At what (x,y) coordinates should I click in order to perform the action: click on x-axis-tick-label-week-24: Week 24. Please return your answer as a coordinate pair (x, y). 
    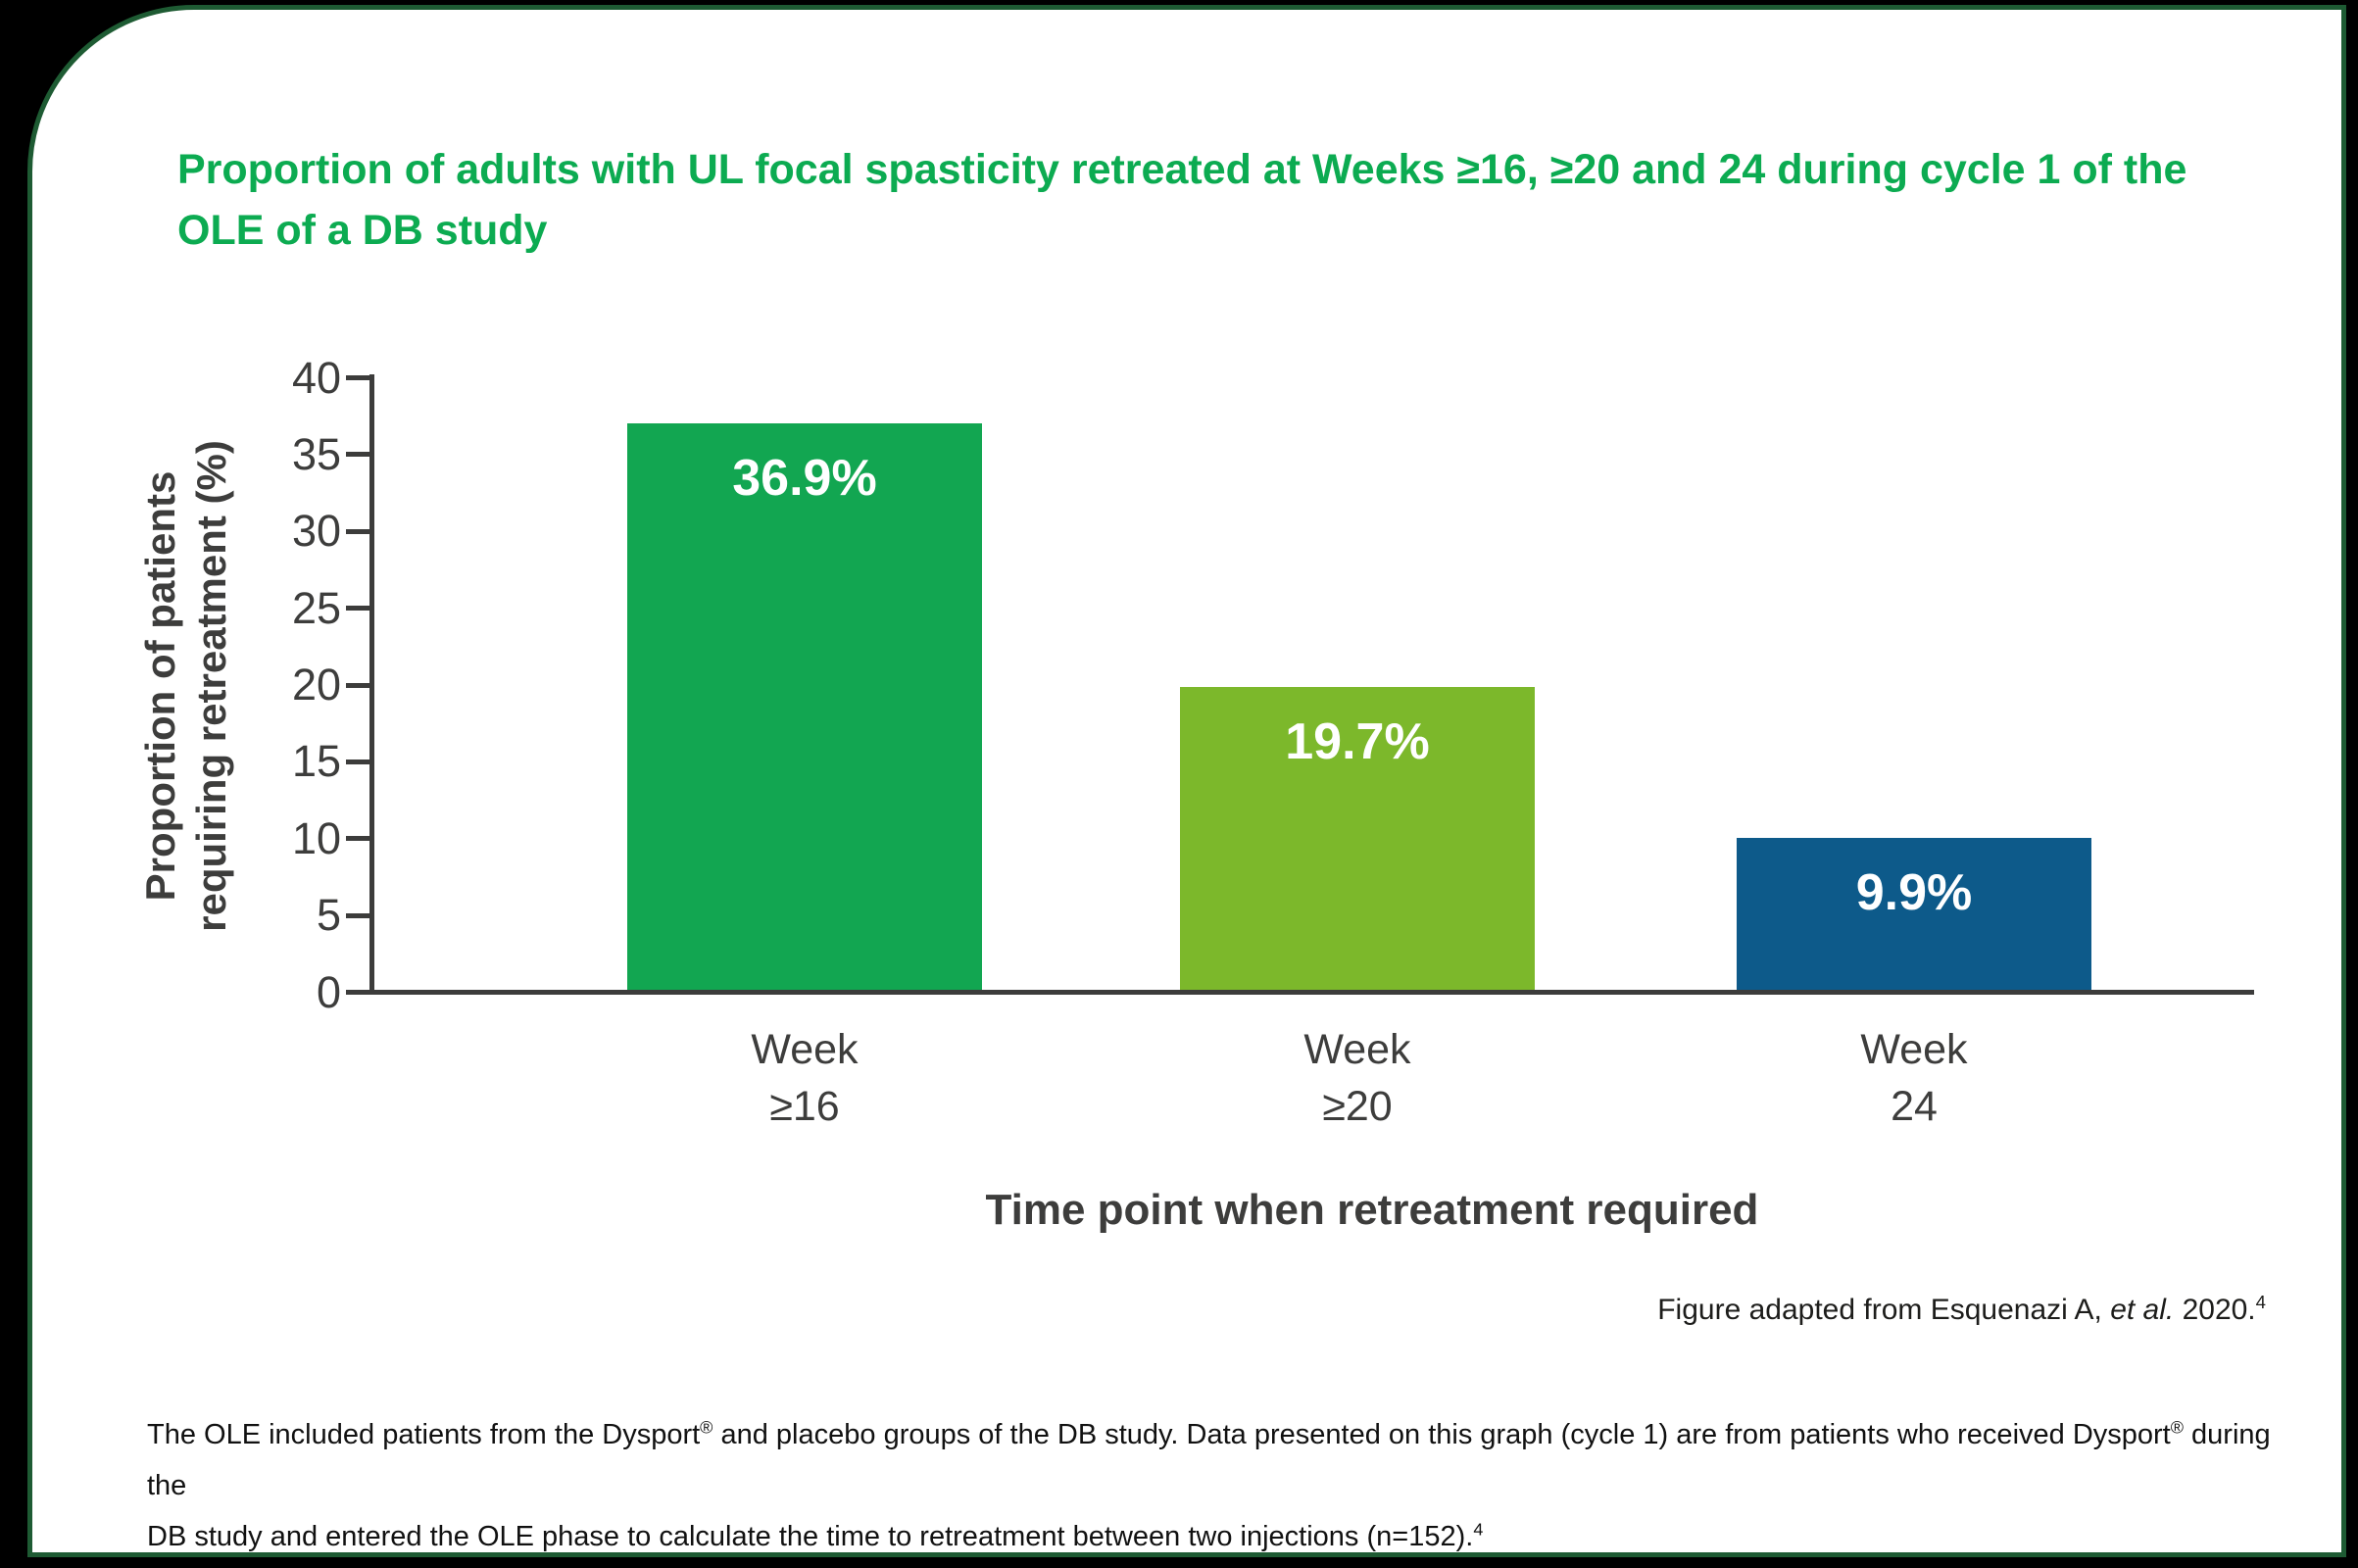
    Looking at the image, I should click on (1914, 1078).